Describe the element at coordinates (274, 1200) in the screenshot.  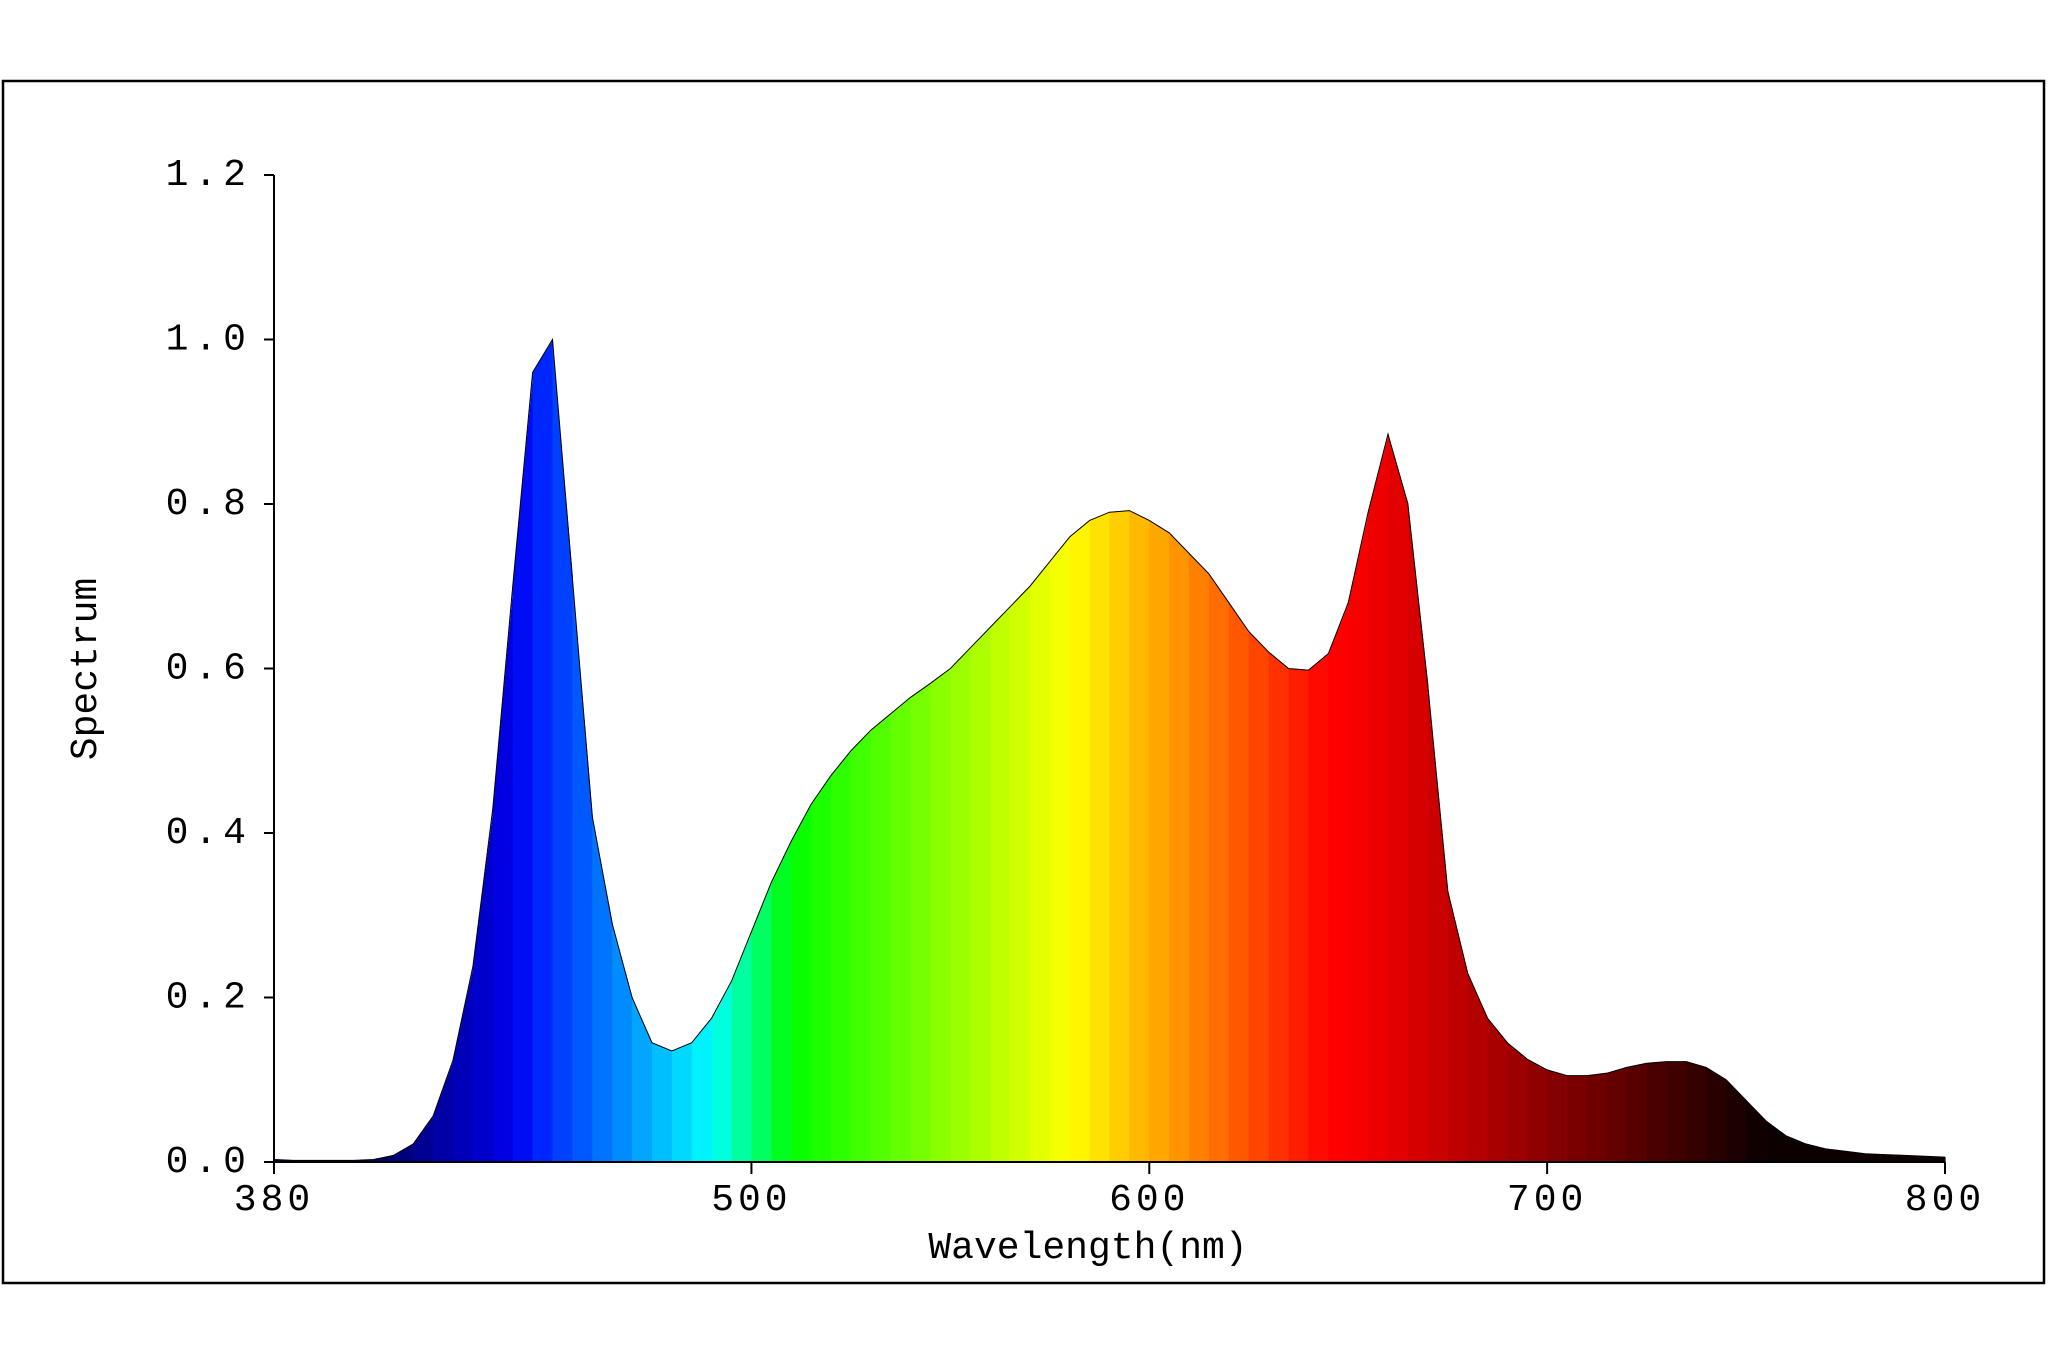
I see `x-tick-label: 380` at that location.